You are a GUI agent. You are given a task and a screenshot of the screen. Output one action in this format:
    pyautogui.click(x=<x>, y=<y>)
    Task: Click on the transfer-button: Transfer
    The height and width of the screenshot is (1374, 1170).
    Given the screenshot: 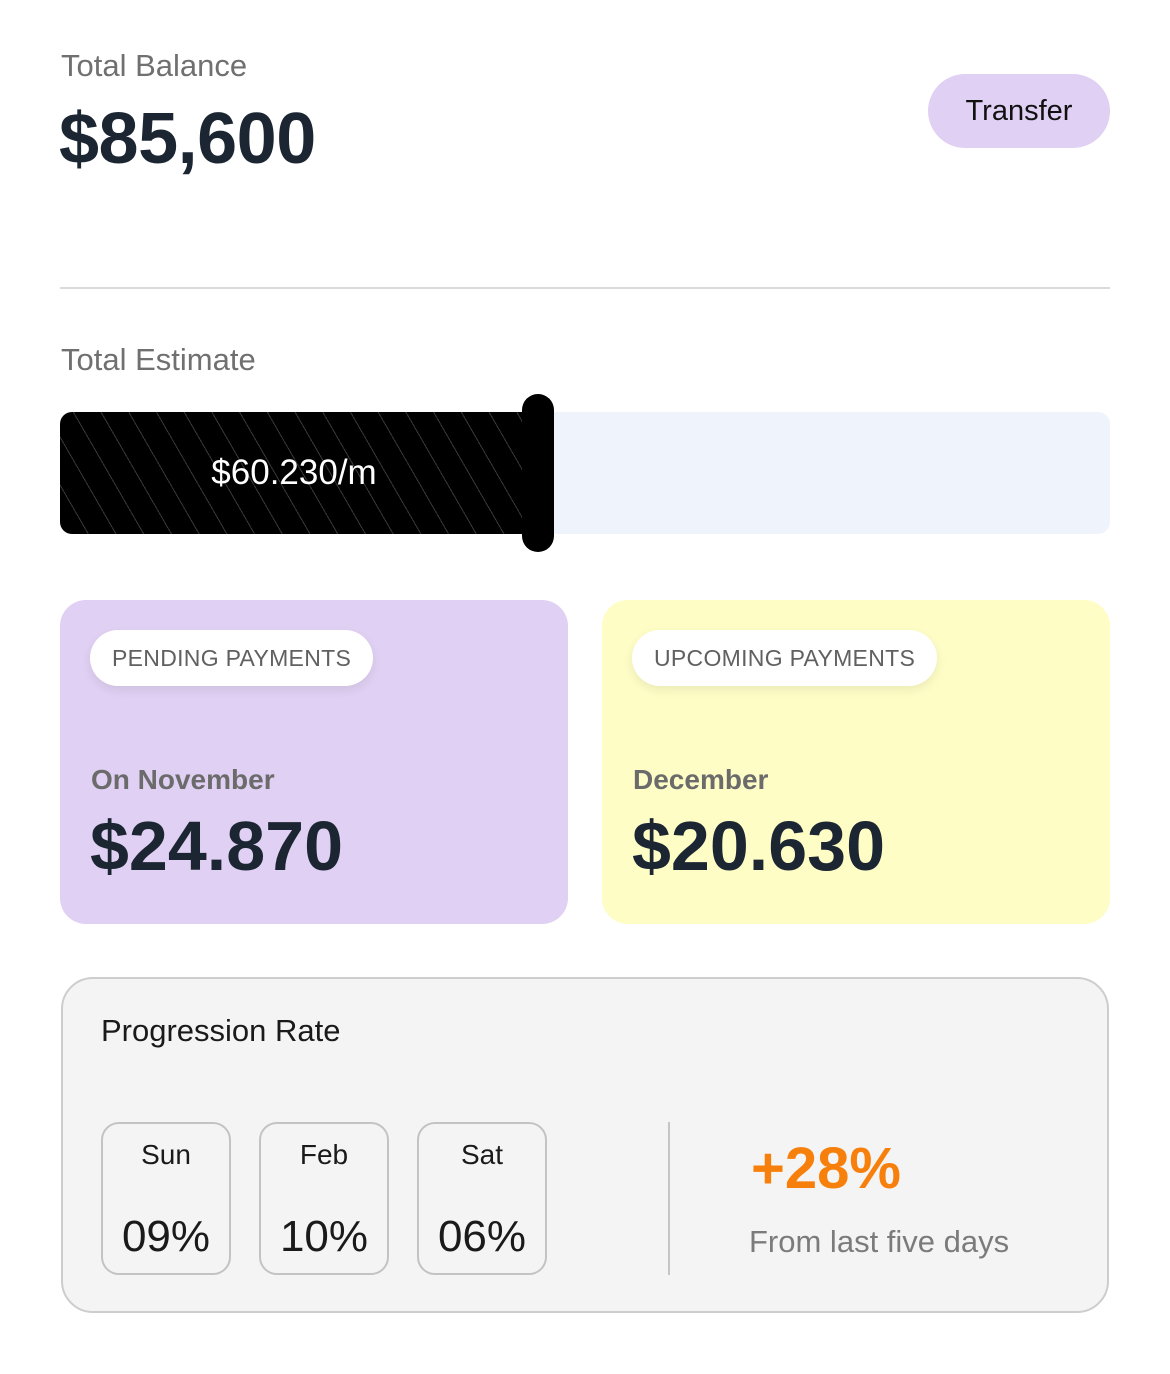 What is the action you would take?
    pyautogui.click(x=1019, y=111)
    